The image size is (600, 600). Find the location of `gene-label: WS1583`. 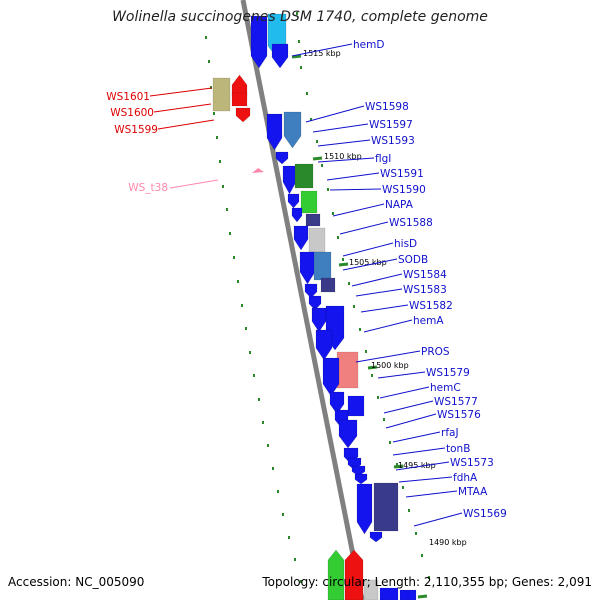

gene-label: WS1583 is located at coordinates (425, 290).